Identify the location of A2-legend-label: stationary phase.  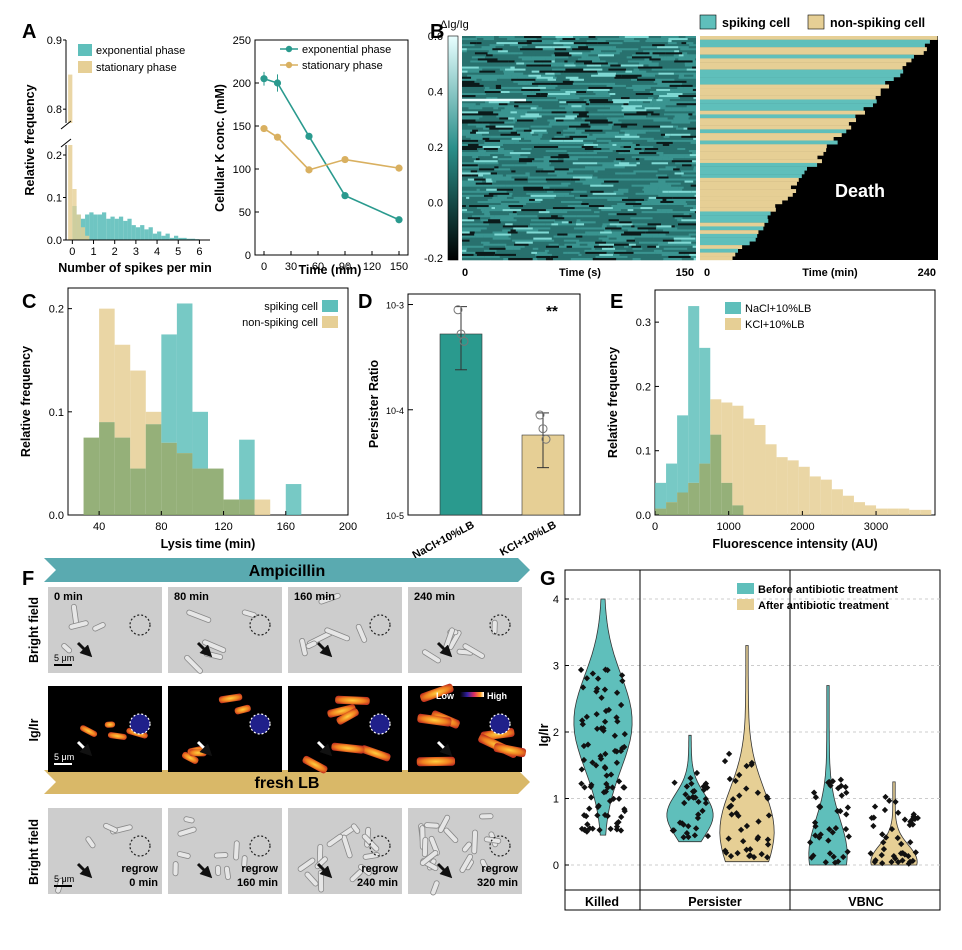
(342, 66).